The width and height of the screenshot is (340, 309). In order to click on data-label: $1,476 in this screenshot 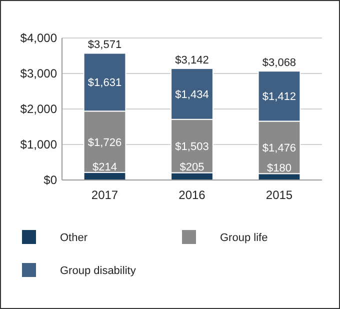, I will do `click(279, 148)`.